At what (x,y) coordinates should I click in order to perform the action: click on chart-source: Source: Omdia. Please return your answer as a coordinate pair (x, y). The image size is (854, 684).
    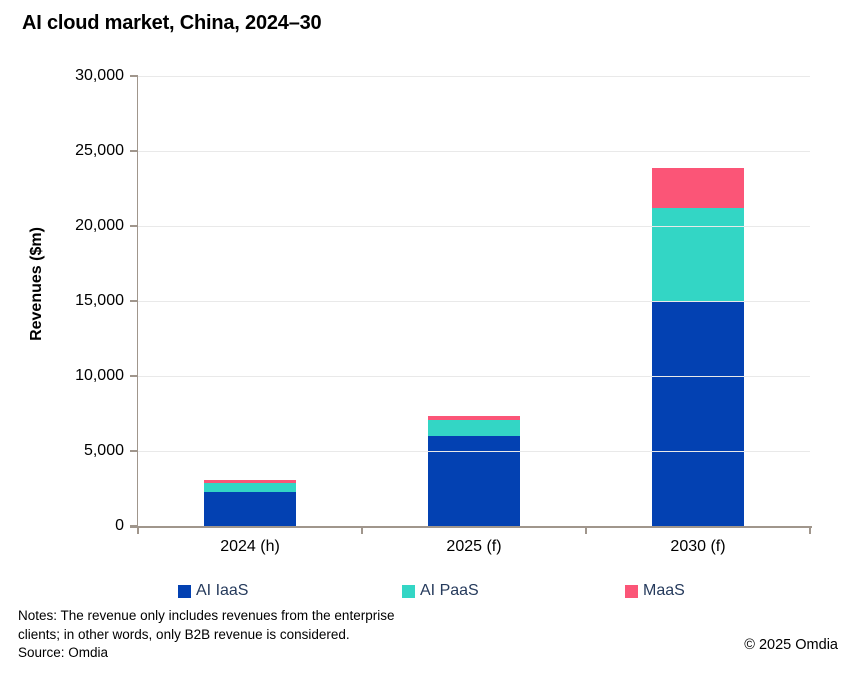
    Looking at the image, I should click on (63, 652).